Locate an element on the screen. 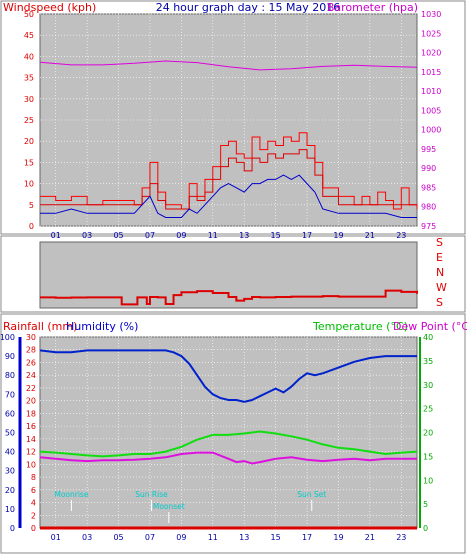  baro-y-tick-label: 1020 is located at coordinates (431, 53).